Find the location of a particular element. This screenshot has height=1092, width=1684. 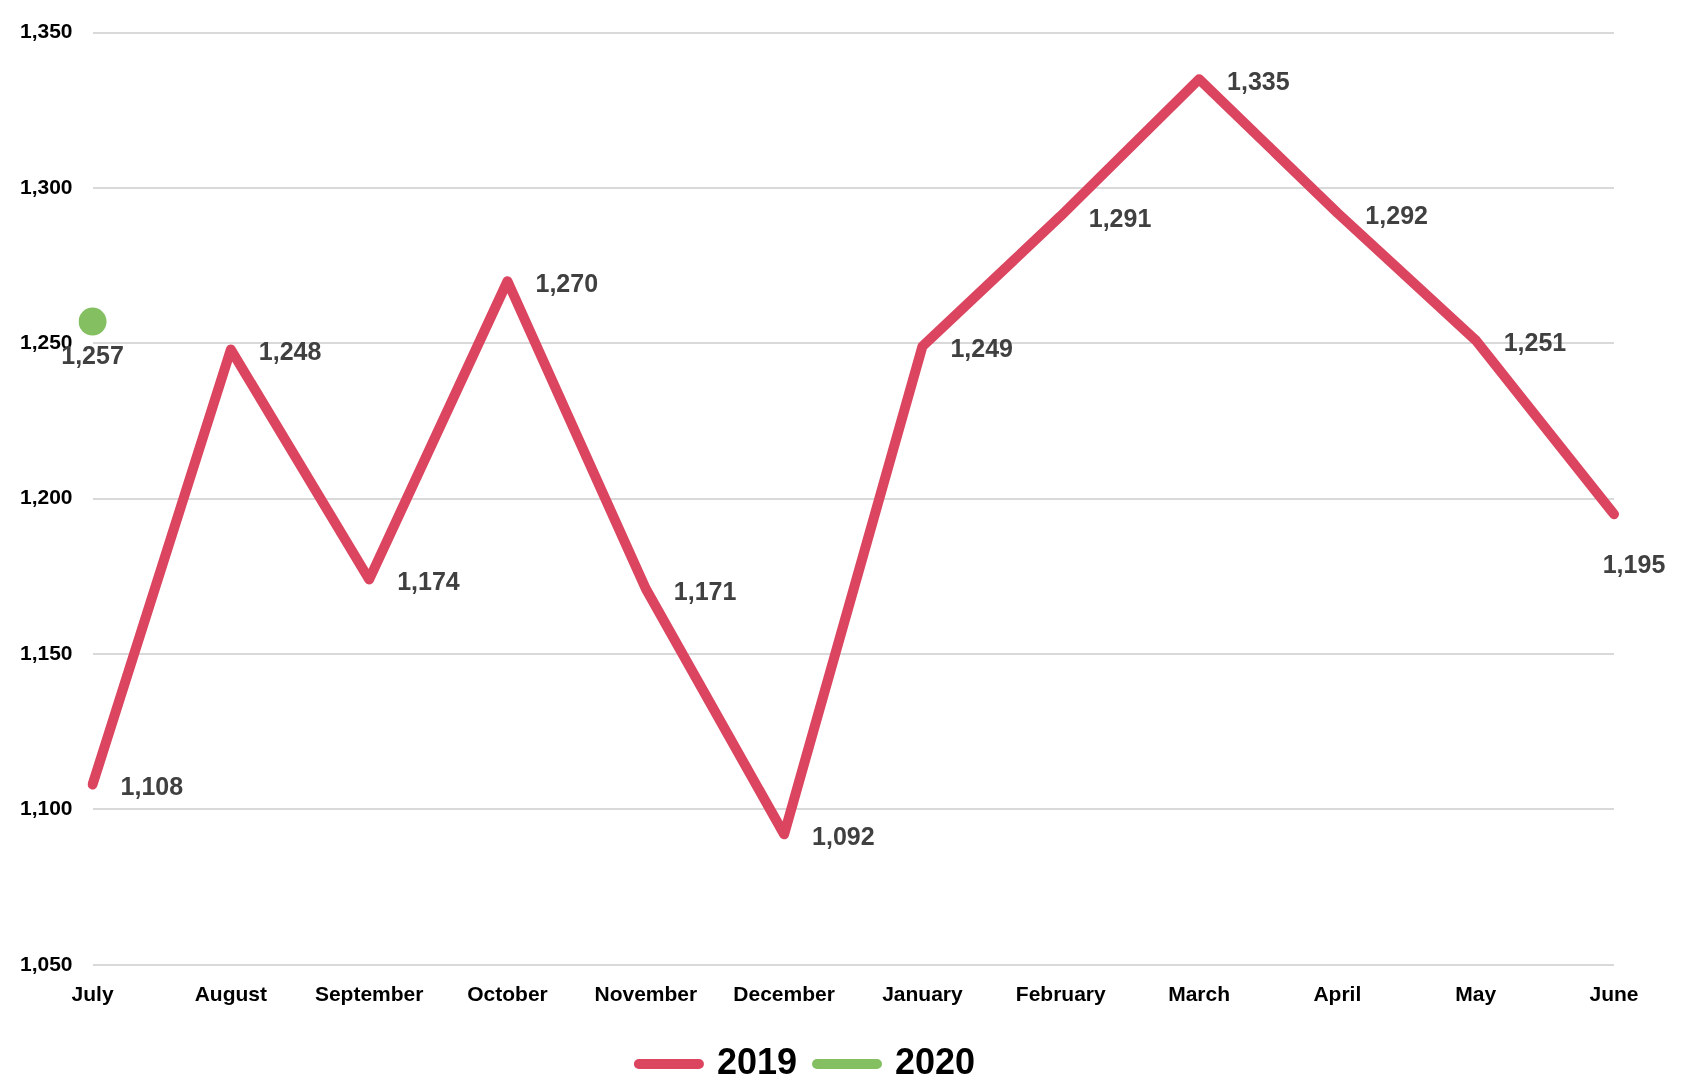

y-tick-label: 1,100 is located at coordinates (46, 808).